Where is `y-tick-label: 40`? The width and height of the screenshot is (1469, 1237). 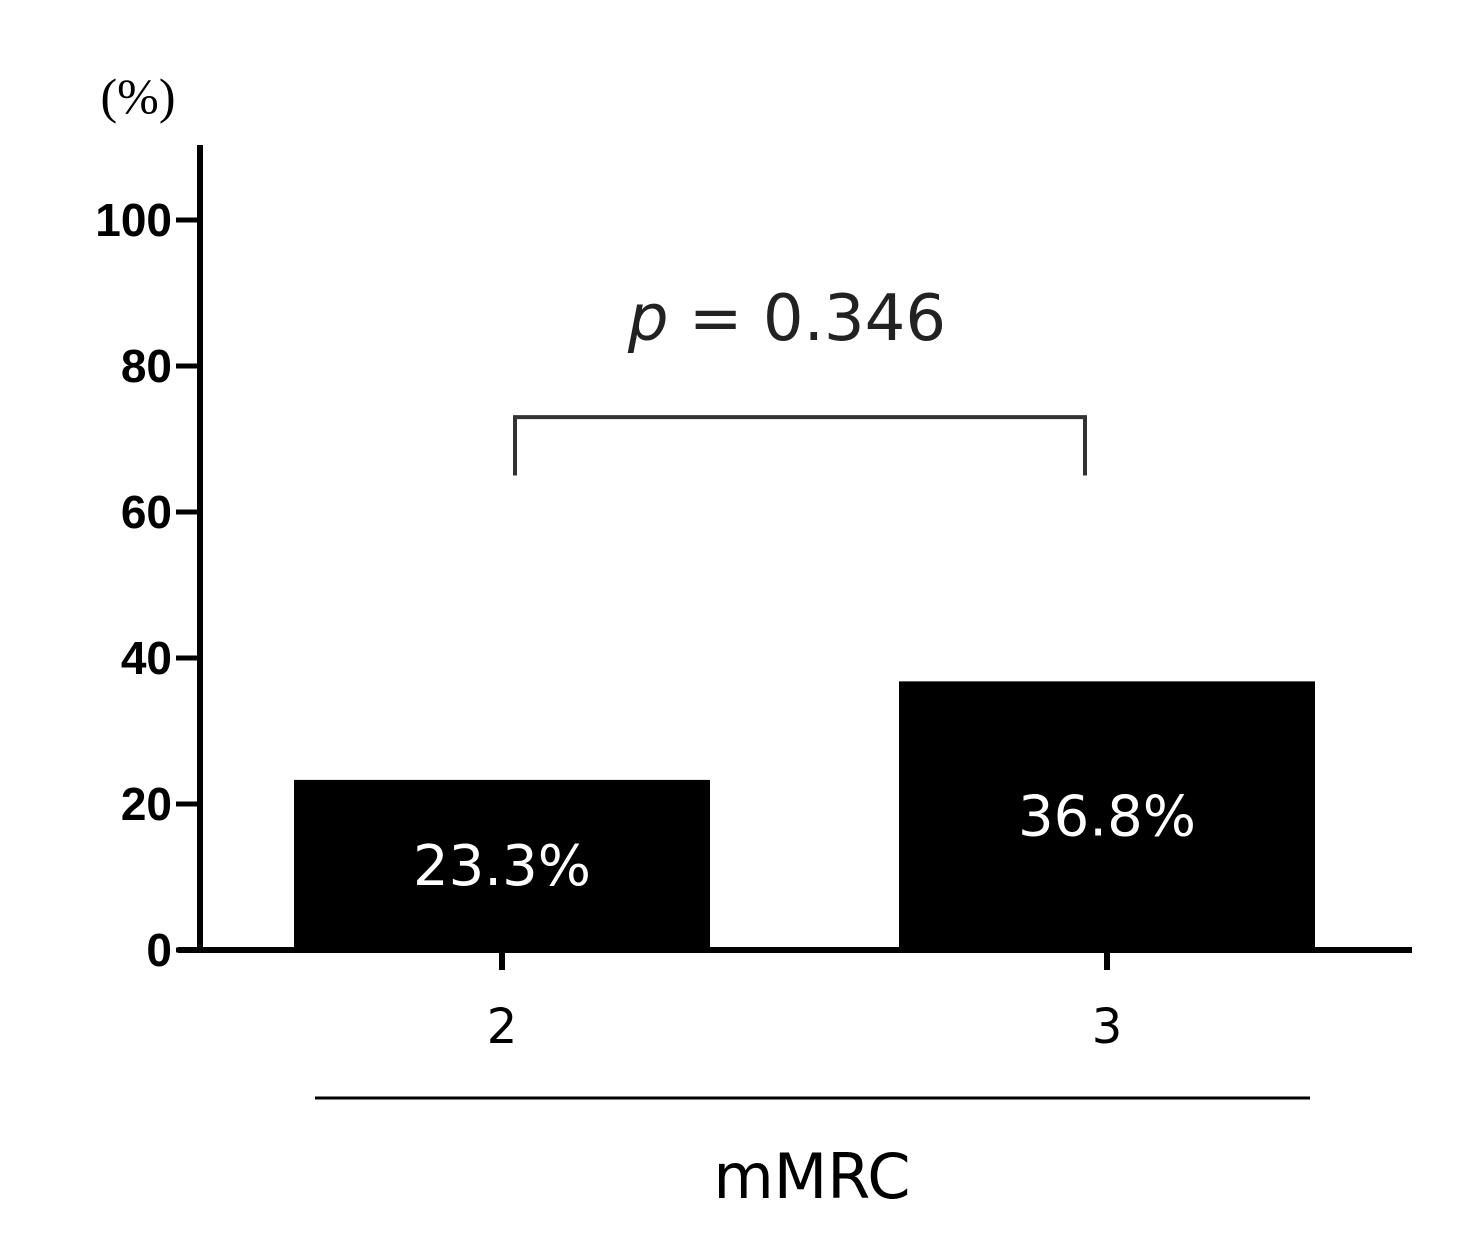 y-tick-label: 40 is located at coordinates (146, 658).